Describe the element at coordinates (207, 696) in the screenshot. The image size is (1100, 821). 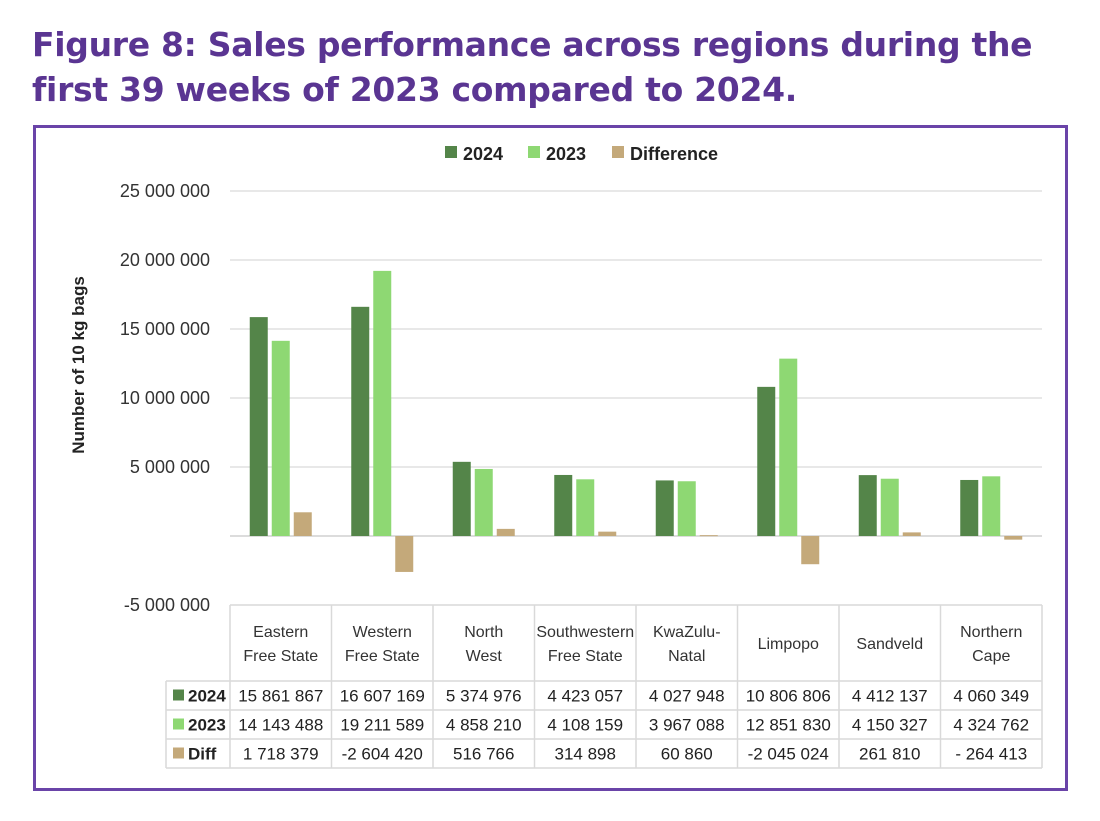
I see `table-row-label: 2024` at that location.